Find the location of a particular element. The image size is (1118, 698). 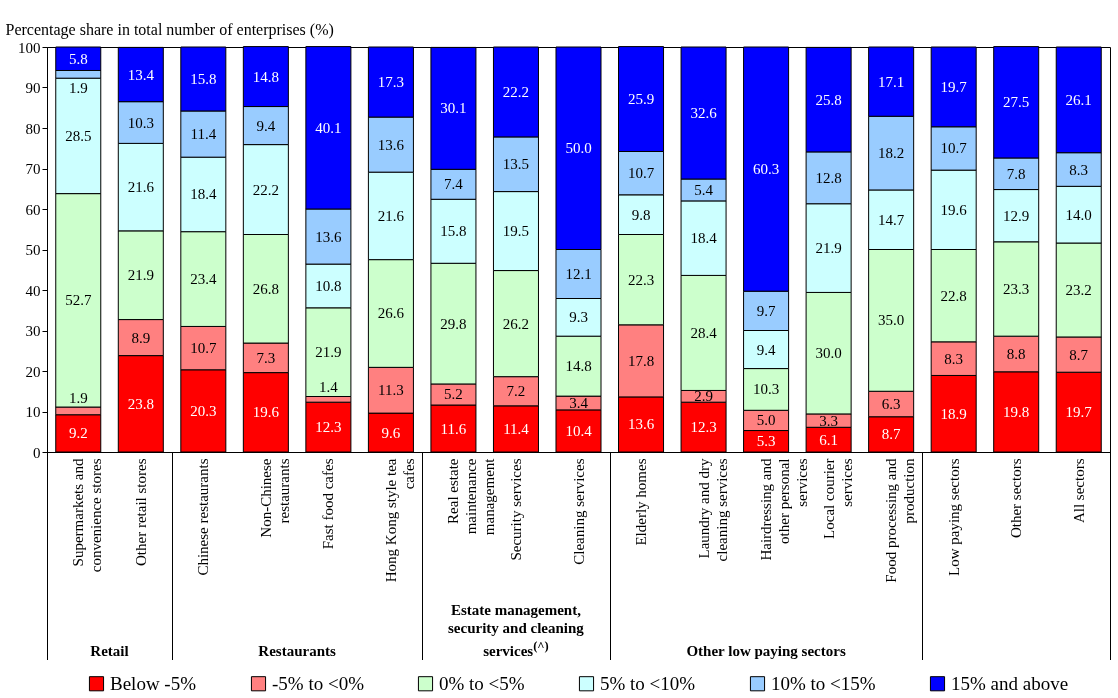

data-label: 23.2 is located at coordinates (1078, 290).